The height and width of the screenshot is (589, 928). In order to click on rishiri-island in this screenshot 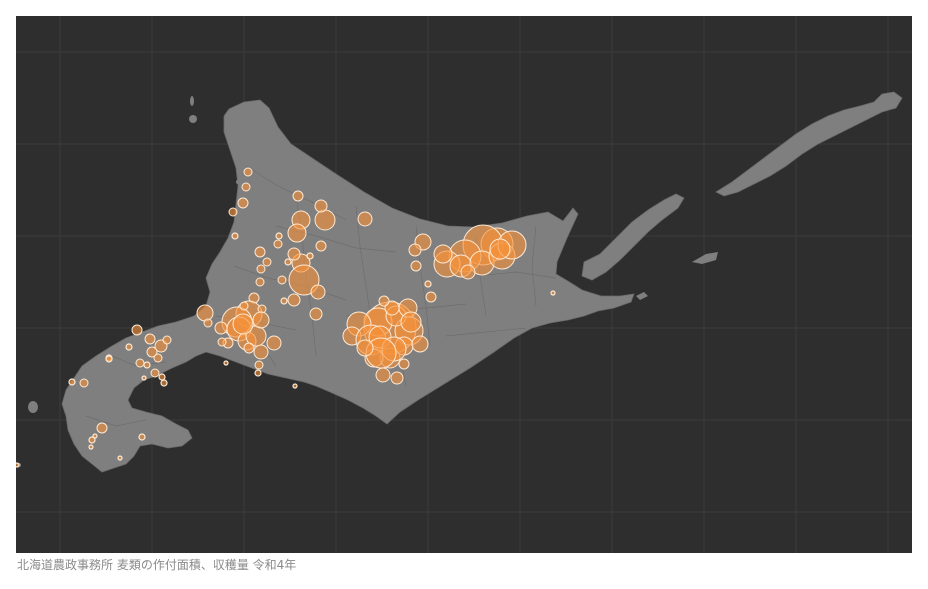, I will do `click(193, 119)`.